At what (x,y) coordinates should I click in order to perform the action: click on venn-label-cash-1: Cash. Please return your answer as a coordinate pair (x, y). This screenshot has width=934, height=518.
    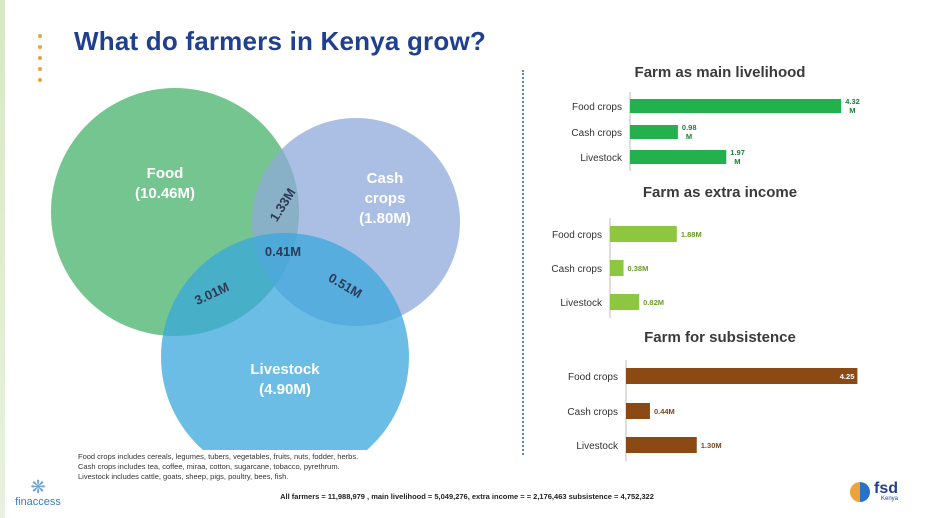
    Looking at the image, I should click on (385, 178).